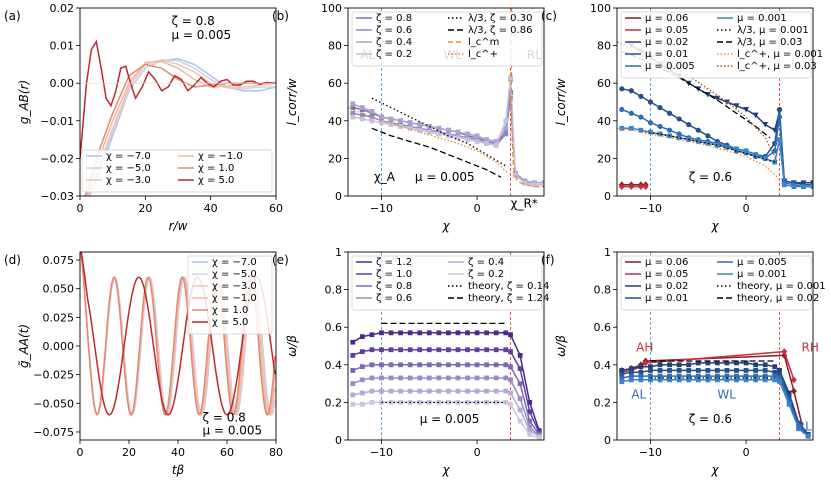  What do you see at coordinates (716, 45) in the screenshot?
I see `legend-box` at bounding box center [716, 45].